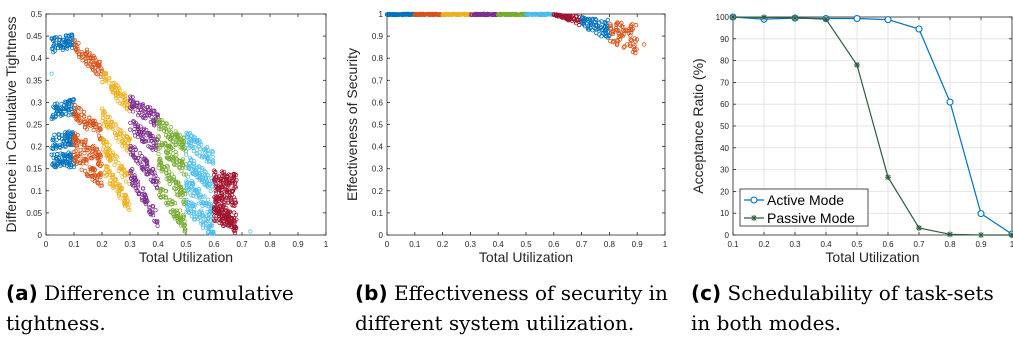  Describe the element at coordinates (495, 323) in the screenshot. I see `caption-b-text-2: different system utilization.` at that location.